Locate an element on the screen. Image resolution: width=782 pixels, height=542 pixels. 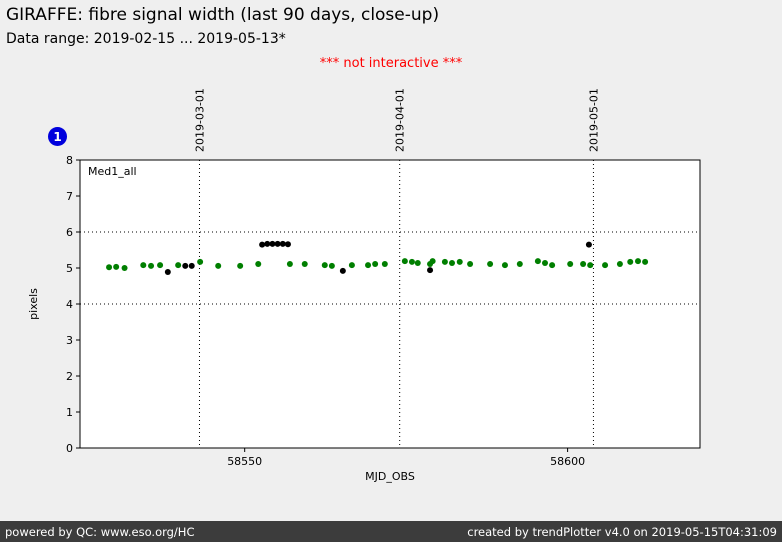
x-tick-label: 58550 is located at coordinates (244, 461).